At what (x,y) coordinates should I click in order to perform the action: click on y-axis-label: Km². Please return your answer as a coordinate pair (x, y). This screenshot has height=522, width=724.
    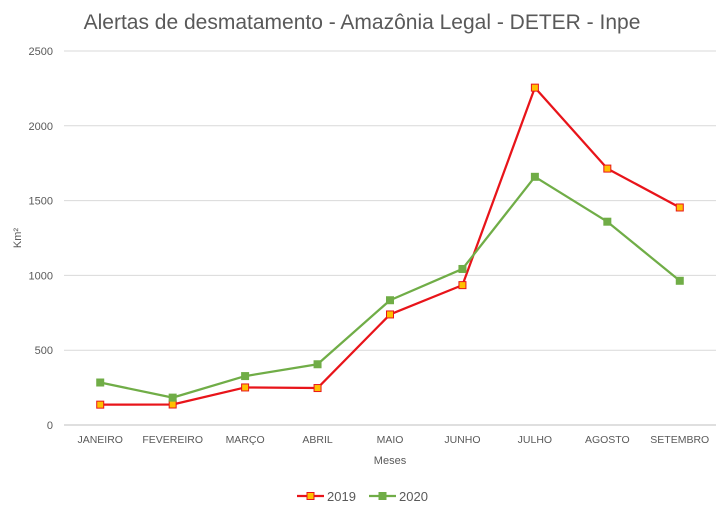
    Looking at the image, I should click on (18, 238).